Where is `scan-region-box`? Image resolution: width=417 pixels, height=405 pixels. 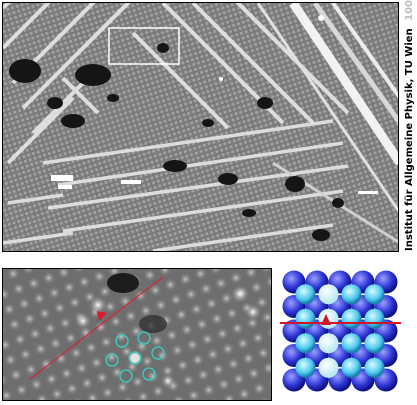 scan-region-box is located at coordinates (144, 46).